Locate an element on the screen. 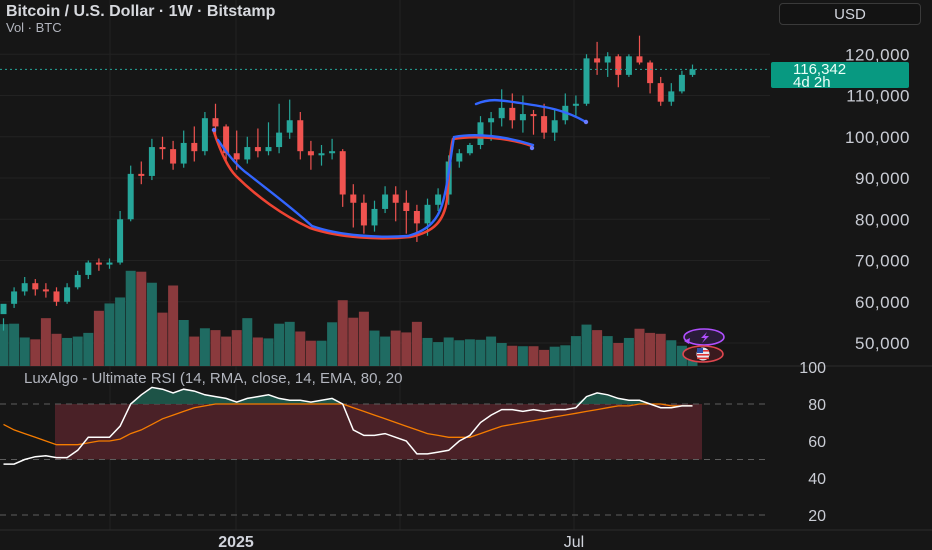 Image resolution: width=932 pixels, height=550 pixels. us-flag-icon is located at coordinates (703, 354).